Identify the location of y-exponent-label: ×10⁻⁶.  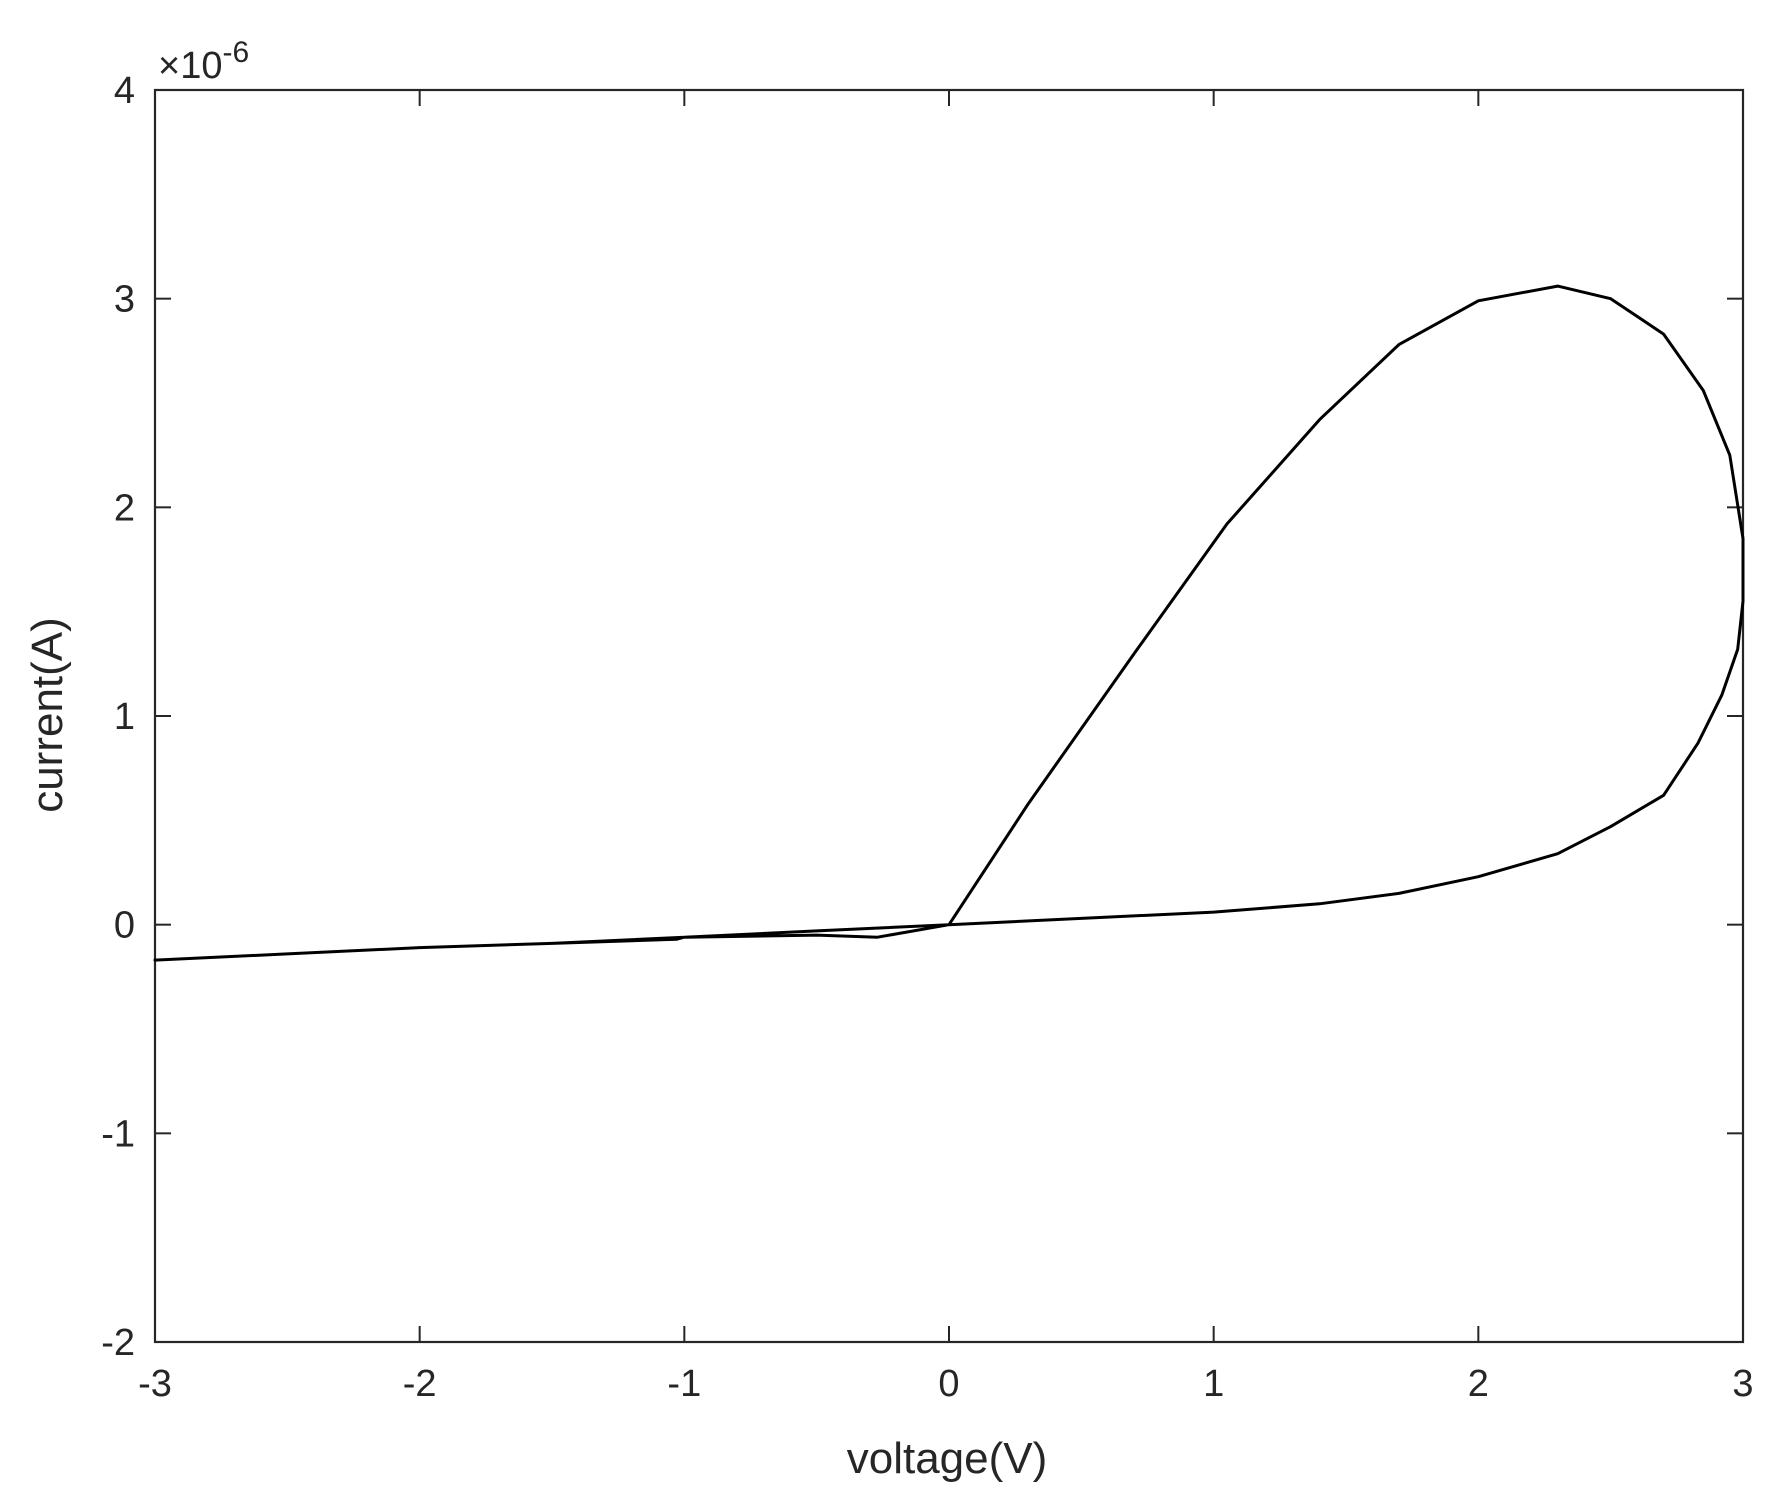
(203, 61).